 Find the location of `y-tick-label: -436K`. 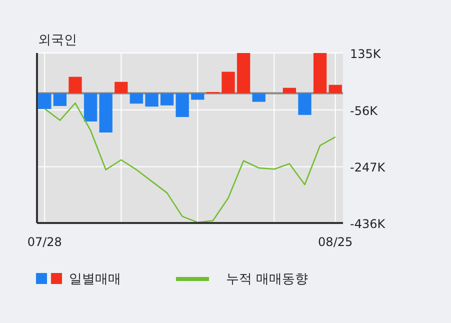

y-tick-label: -436K is located at coordinates (368, 224).